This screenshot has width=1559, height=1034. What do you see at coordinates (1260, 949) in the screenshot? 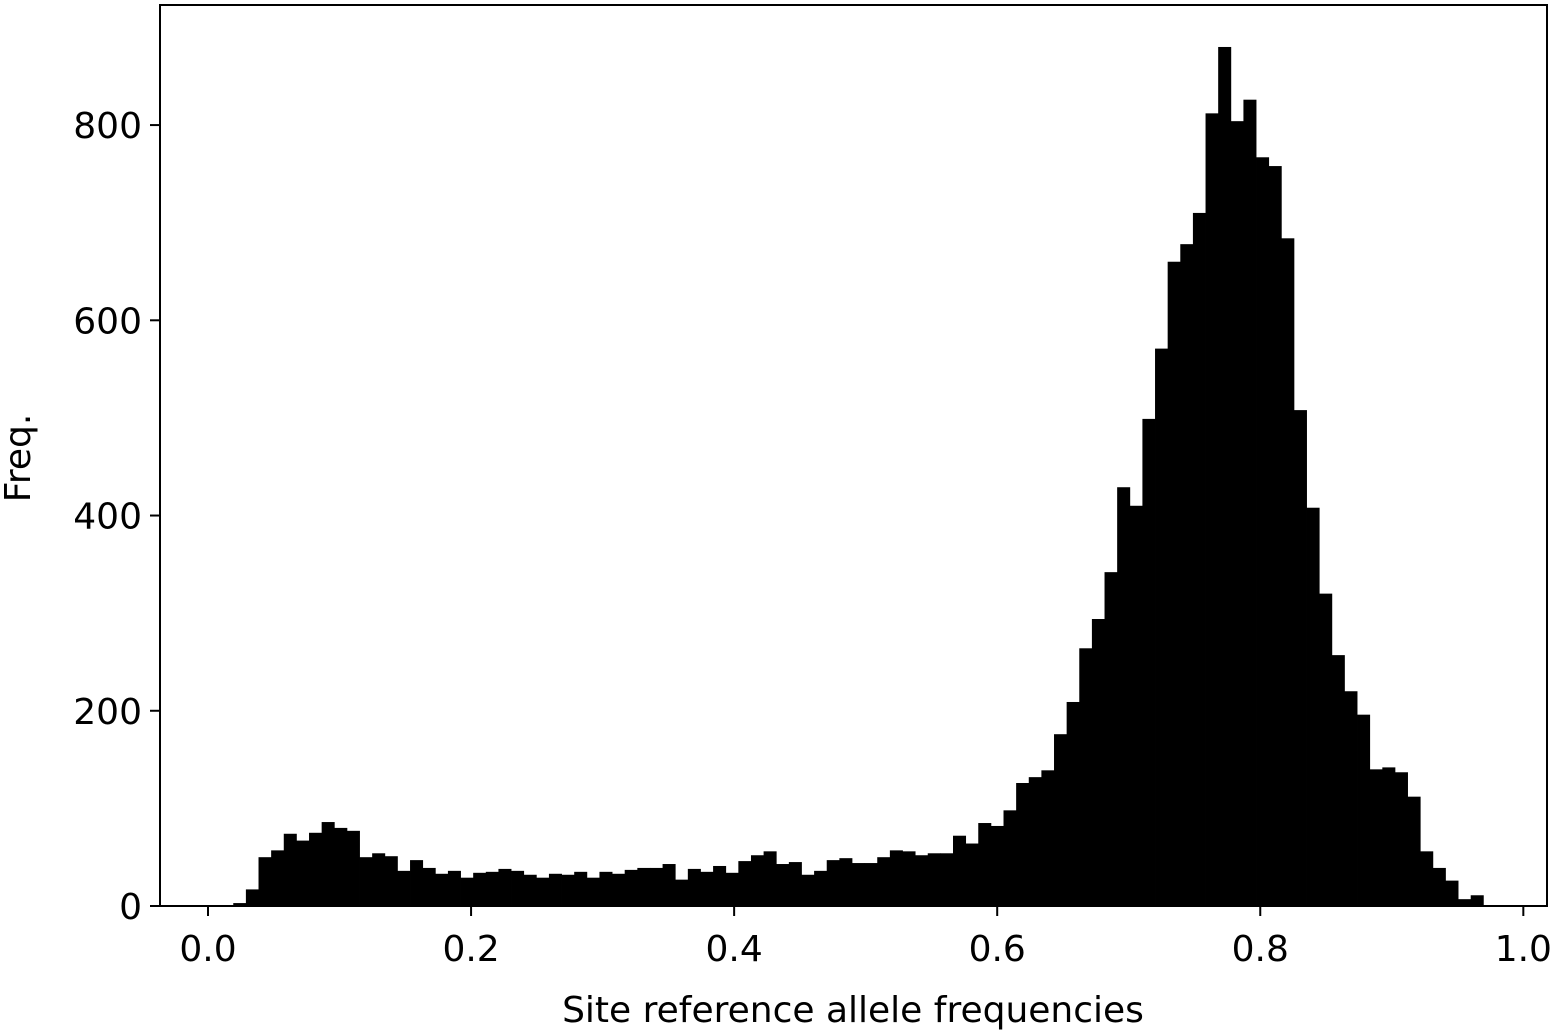
I see `x-tick-label: 0.8` at bounding box center [1260, 949].